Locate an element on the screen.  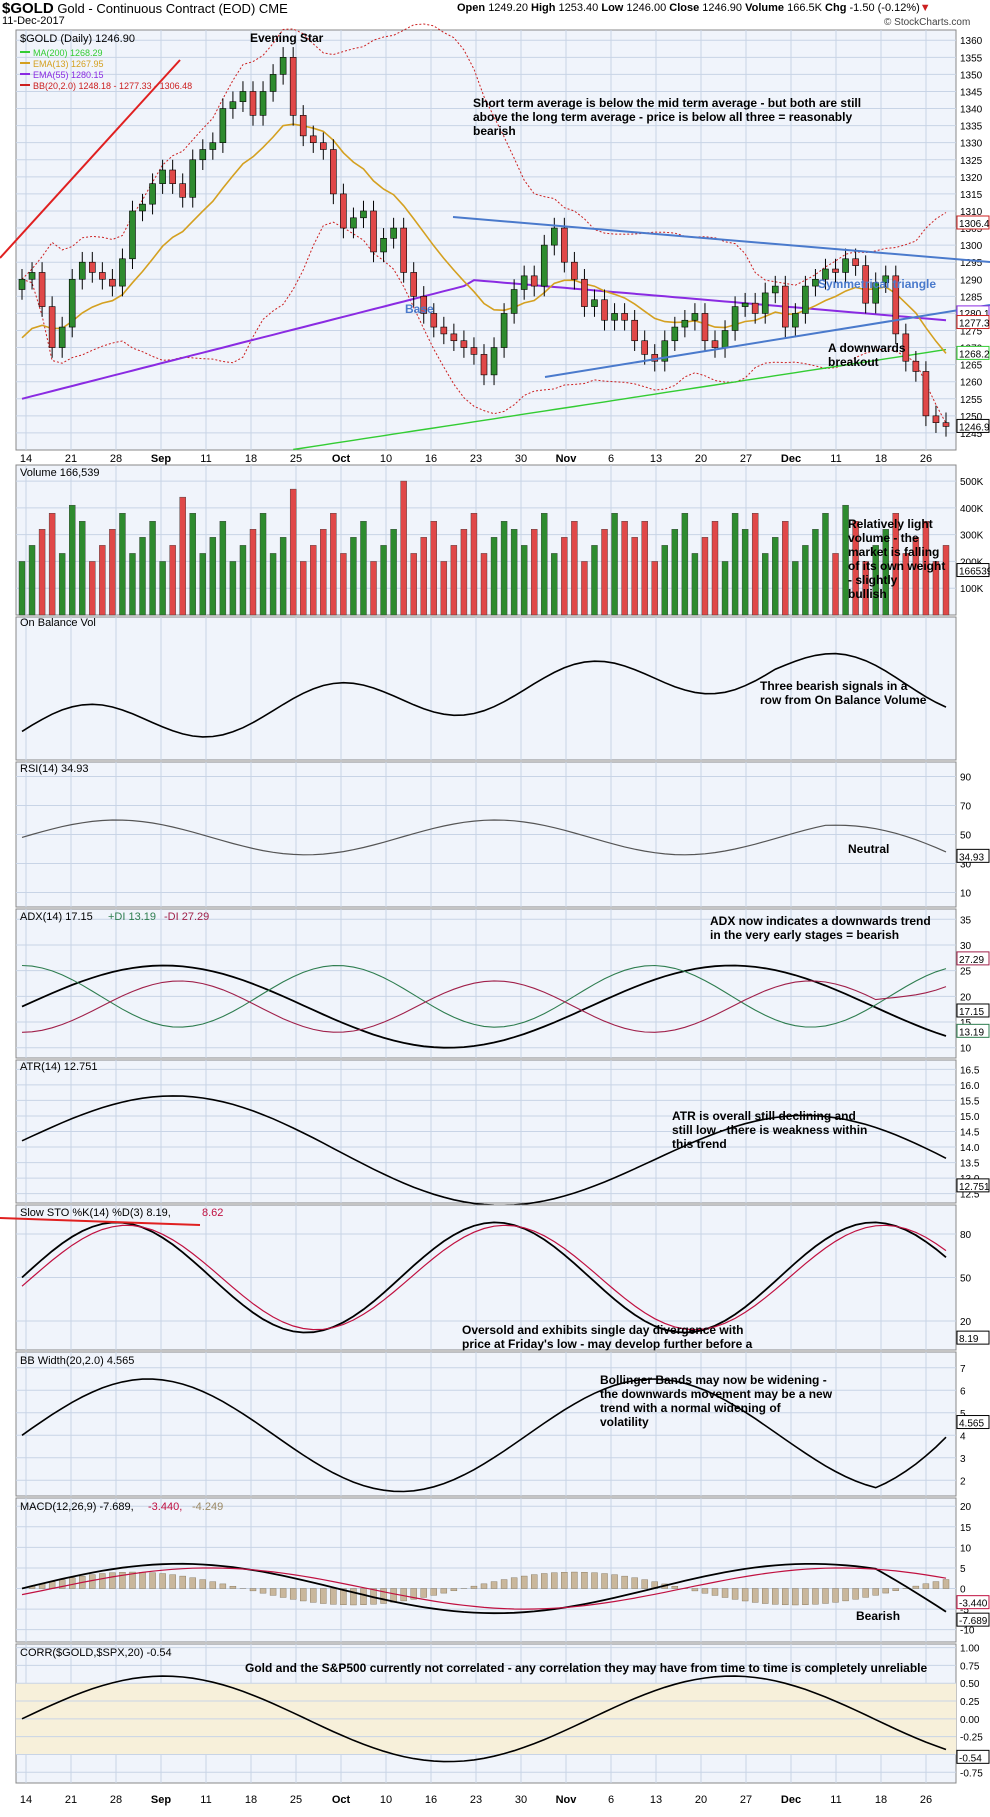
annotation-obv: row from On Balance Volume is located at coordinates (843, 700).